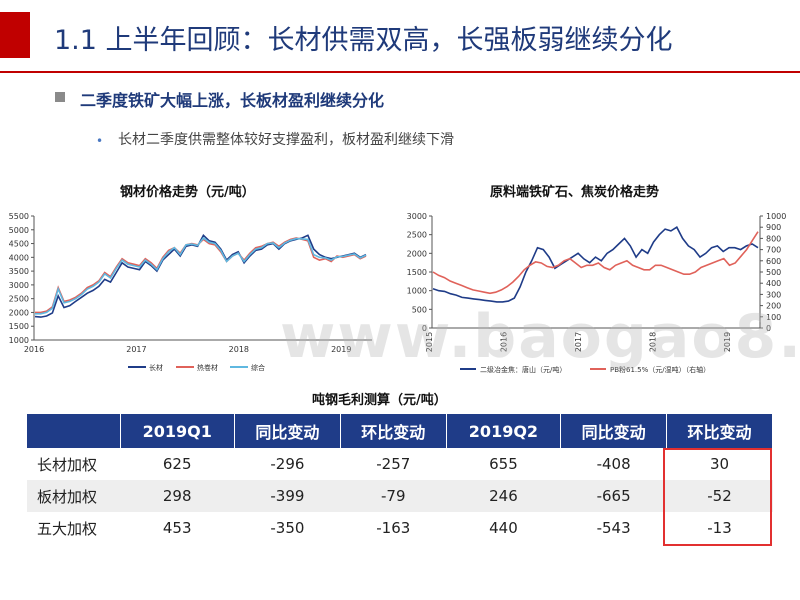  I want to click on y-tick-label: 5000, so click(19, 230).